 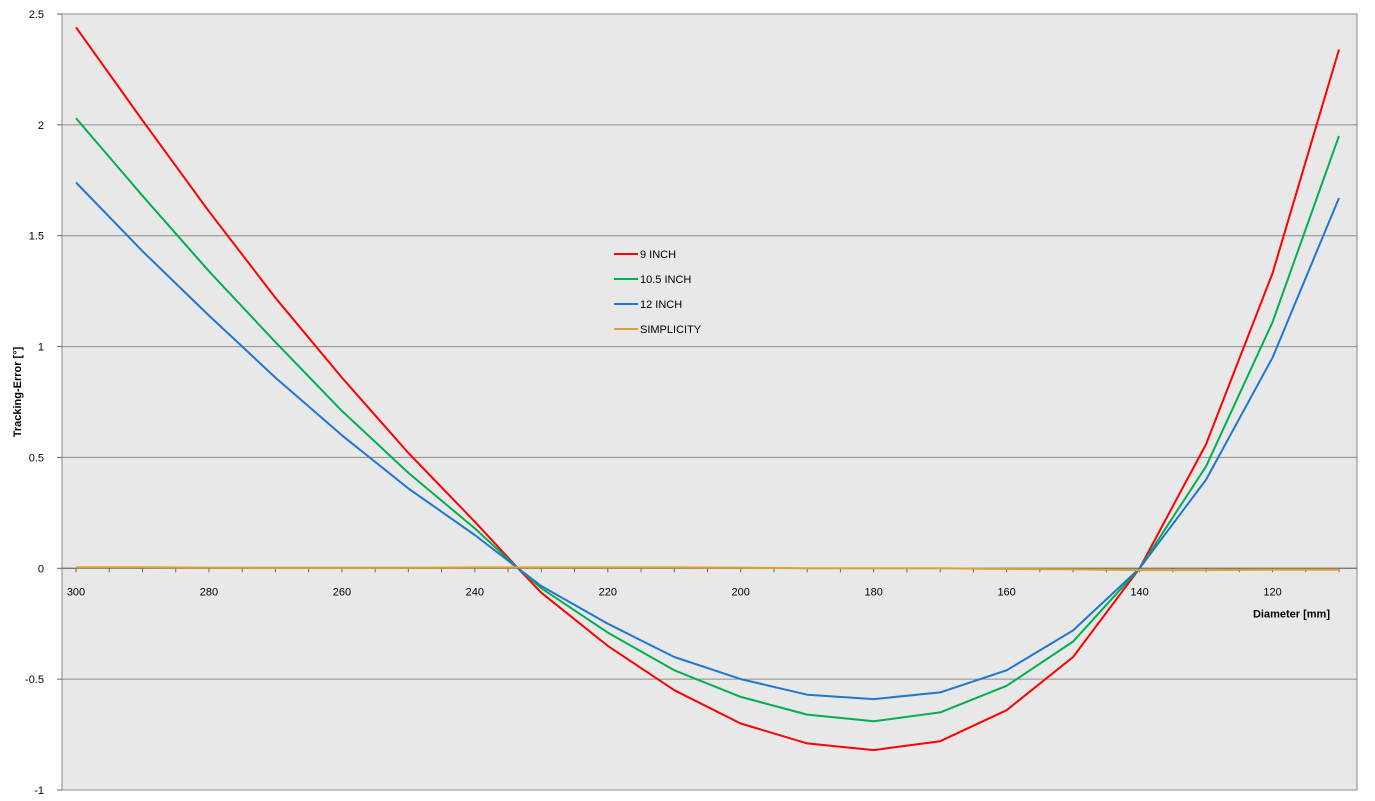 What do you see at coordinates (1291, 614) in the screenshot?
I see `x-axis-title: Diameter [mm]` at bounding box center [1291, 614].